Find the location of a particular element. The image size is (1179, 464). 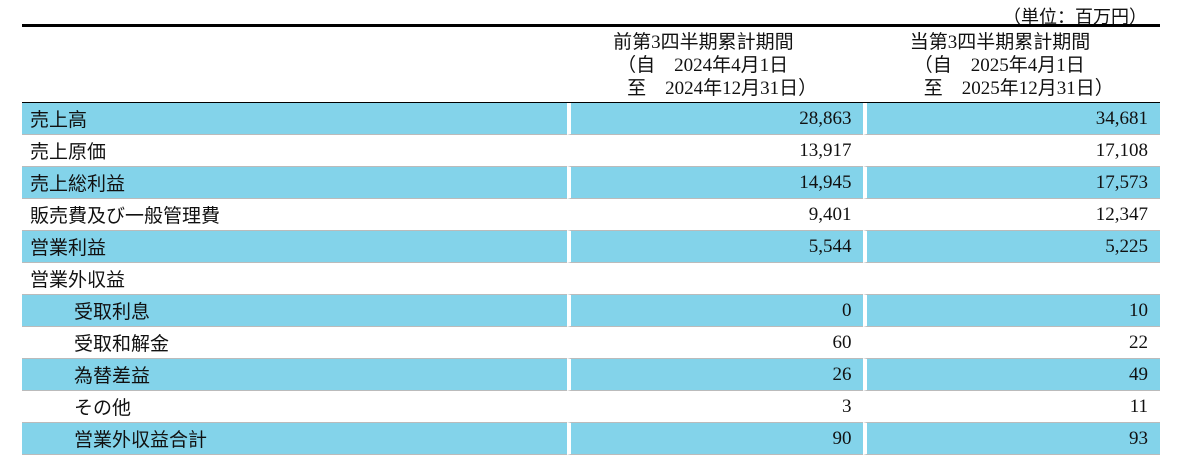

table-row: 営業外収益 is located at coordinates (591, 279).